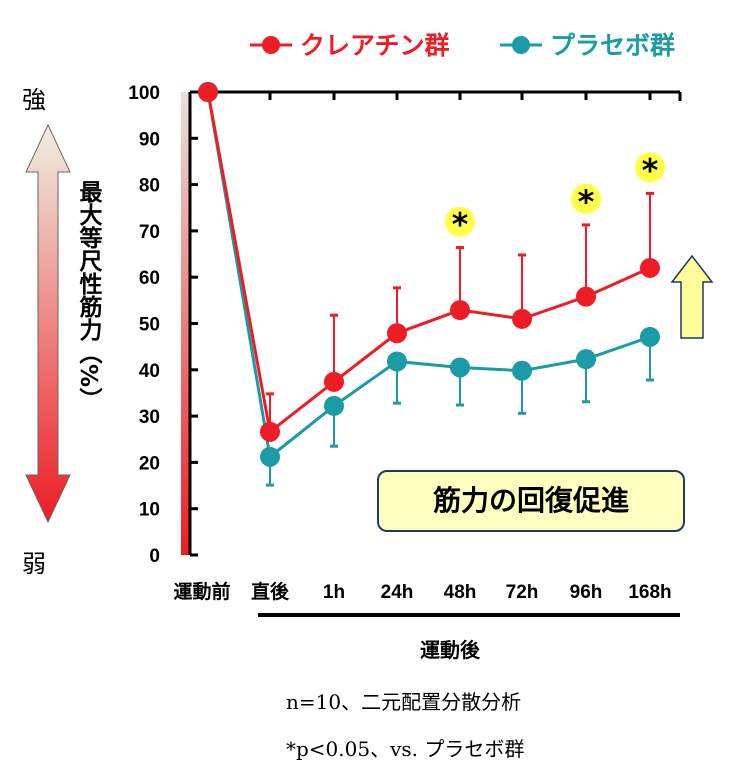  What do you see at coordinates (375, 45) in the screenshot?
I see `legend-label: クレアチン群` at bounding box center [375, 45].